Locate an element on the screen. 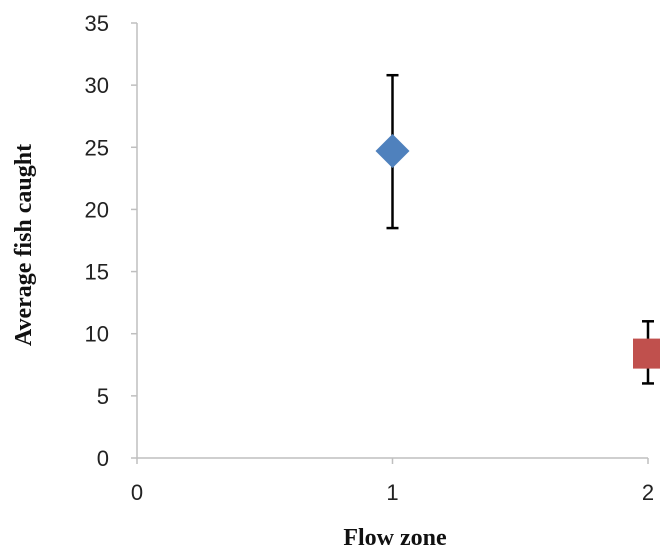 This screenshot has width=660, height=550. y-tick-label: 35 is located at coordinates (97, 23).